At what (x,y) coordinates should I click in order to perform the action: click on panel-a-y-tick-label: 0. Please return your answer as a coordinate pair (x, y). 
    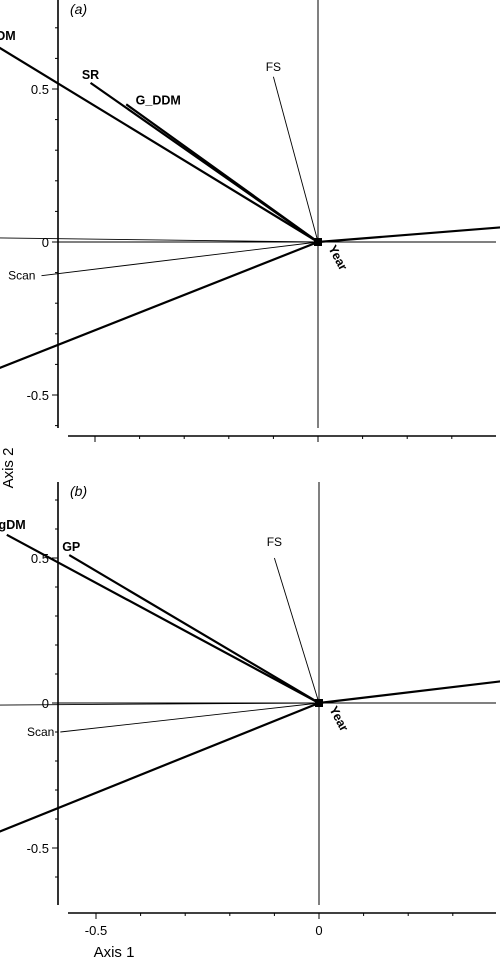
    Looking at the image, I should click on (45, 242).